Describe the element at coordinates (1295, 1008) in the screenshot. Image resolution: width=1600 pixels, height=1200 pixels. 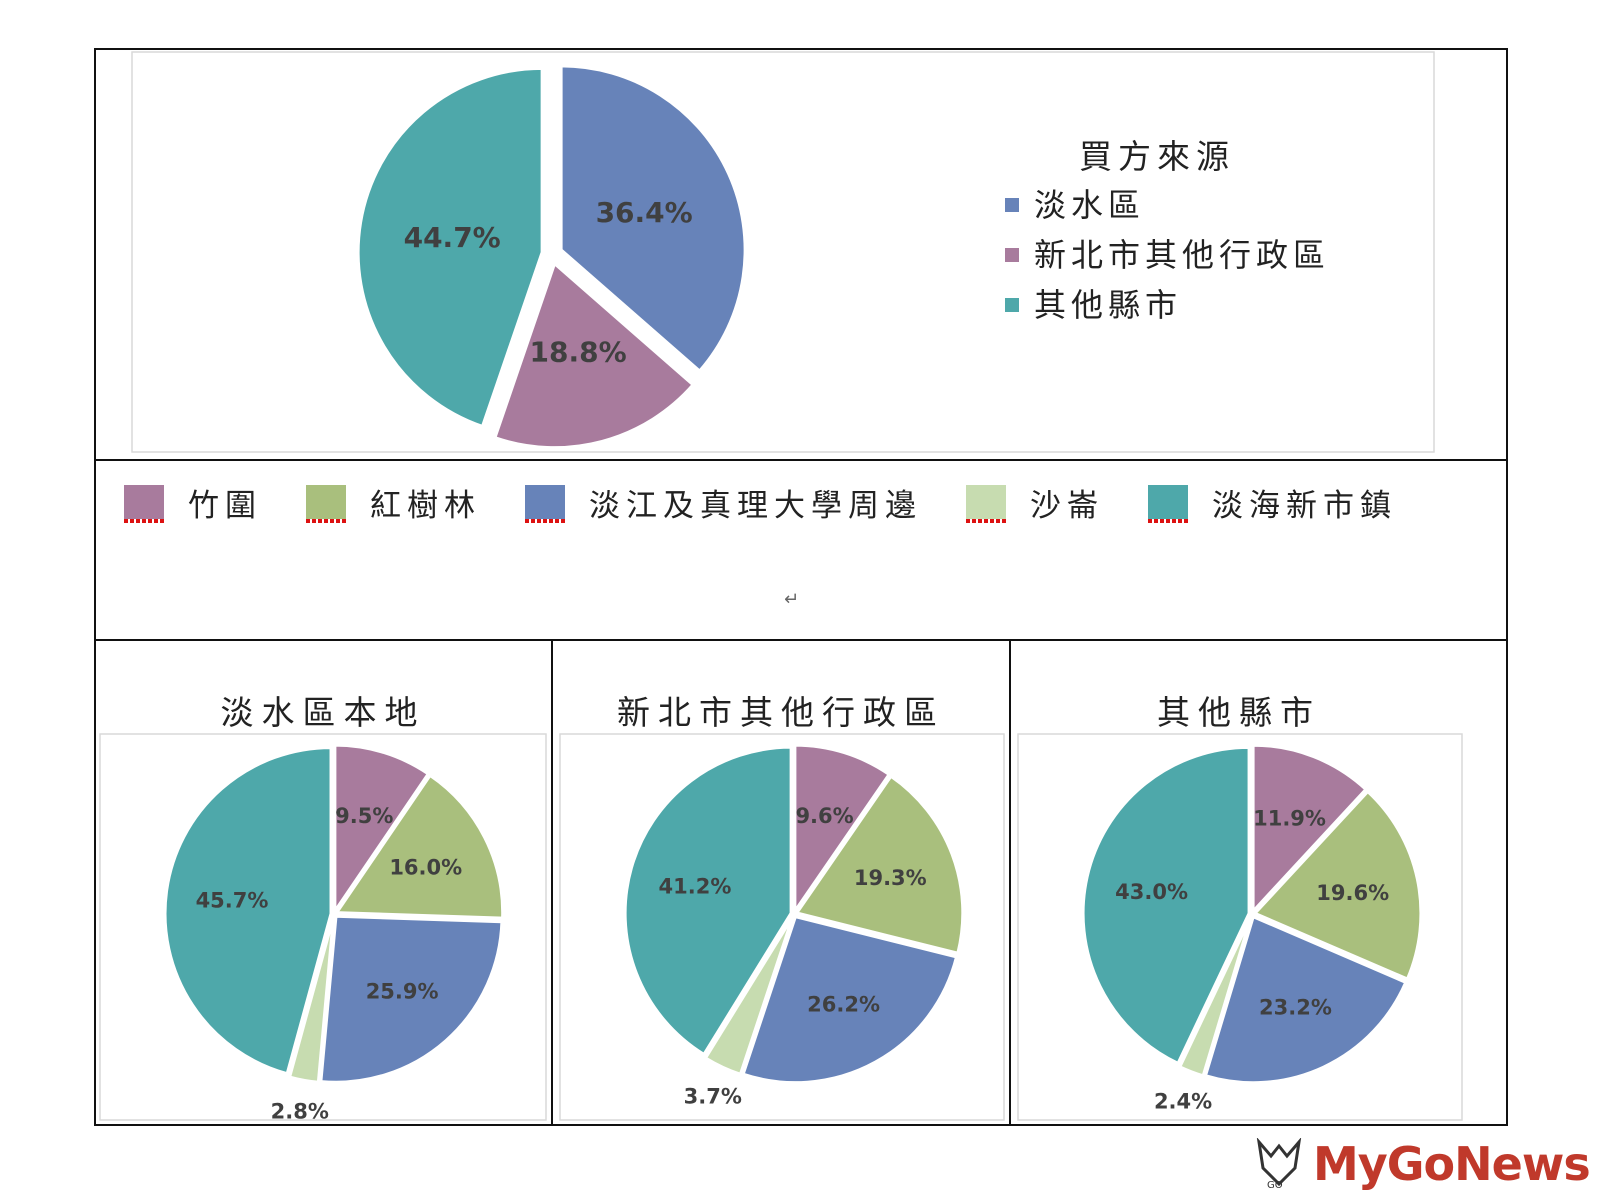
I see `sub3-data-label-3: 23.2%` at that location.